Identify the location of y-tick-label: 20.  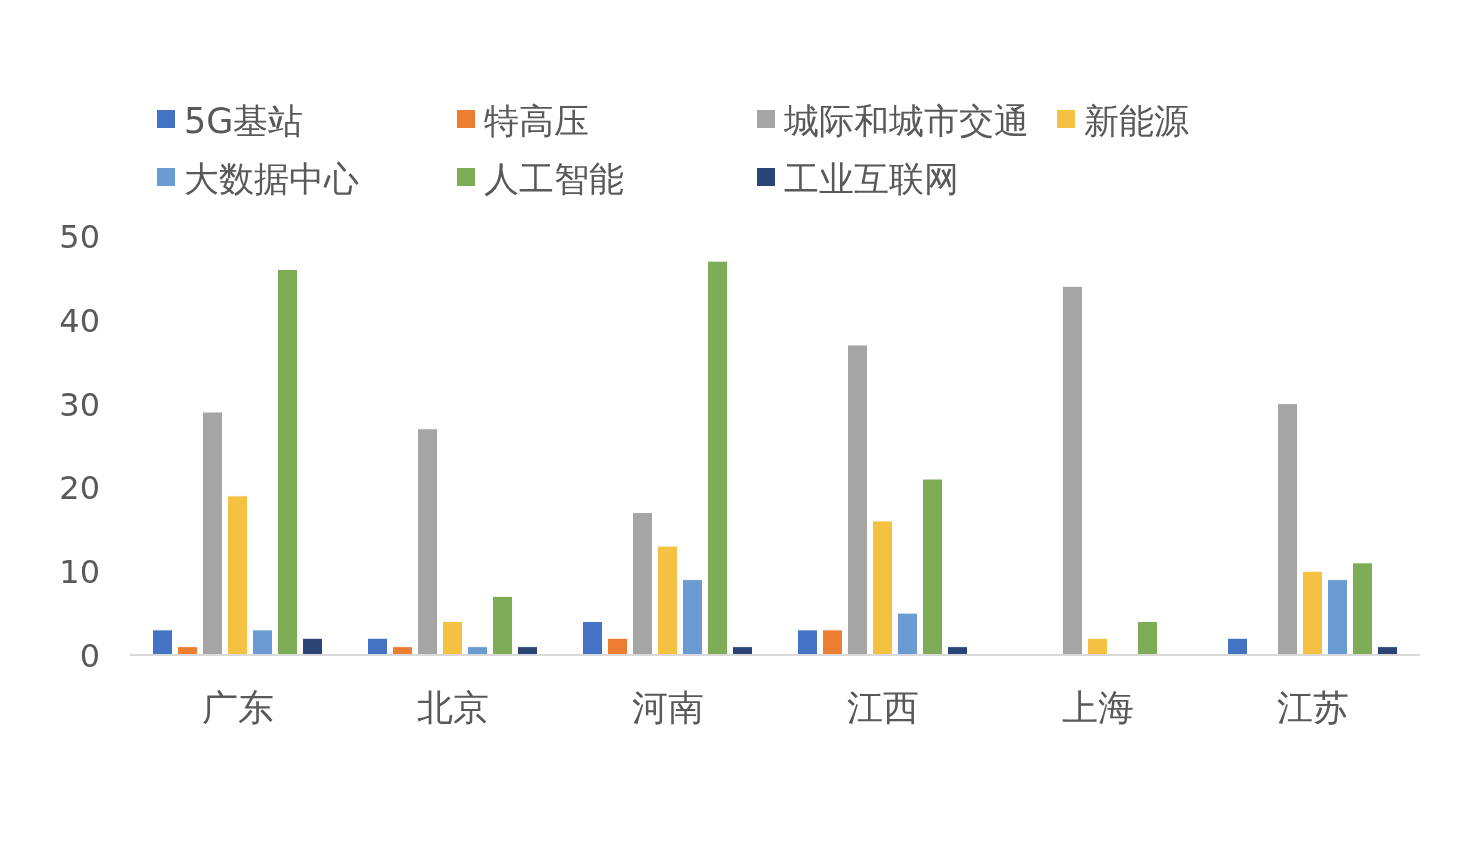
(79, 488).